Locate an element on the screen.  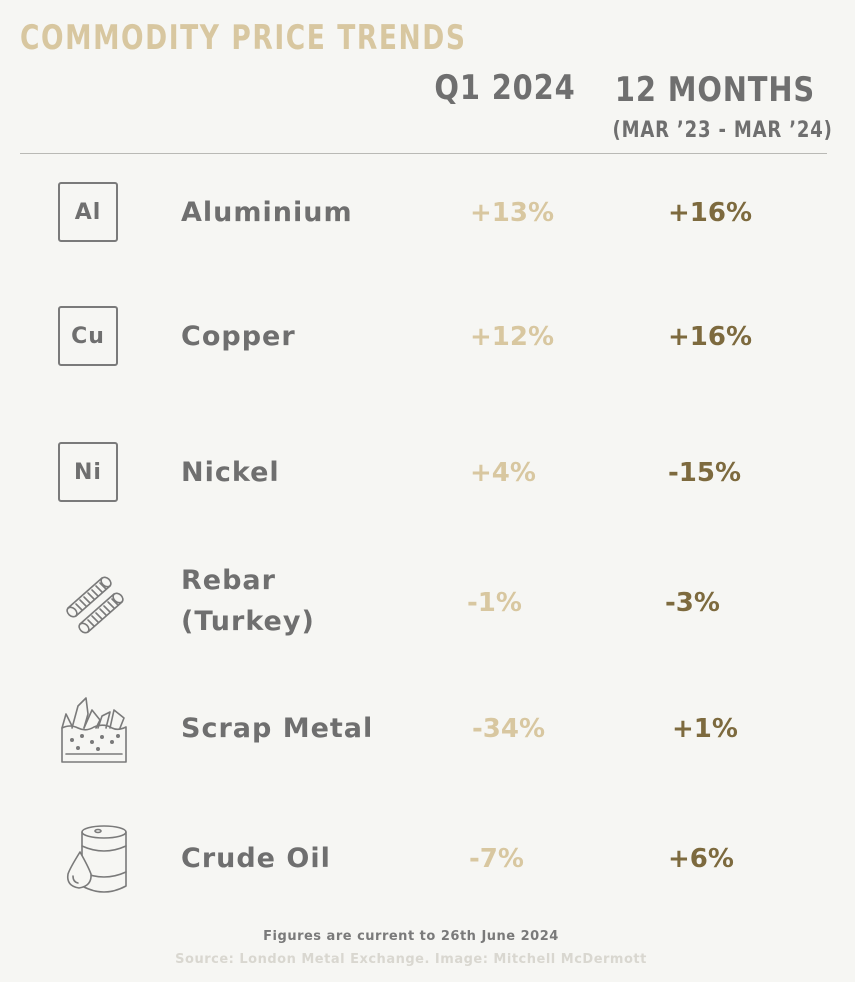
oil-barrel-icon is located at coordinates (97, 859).